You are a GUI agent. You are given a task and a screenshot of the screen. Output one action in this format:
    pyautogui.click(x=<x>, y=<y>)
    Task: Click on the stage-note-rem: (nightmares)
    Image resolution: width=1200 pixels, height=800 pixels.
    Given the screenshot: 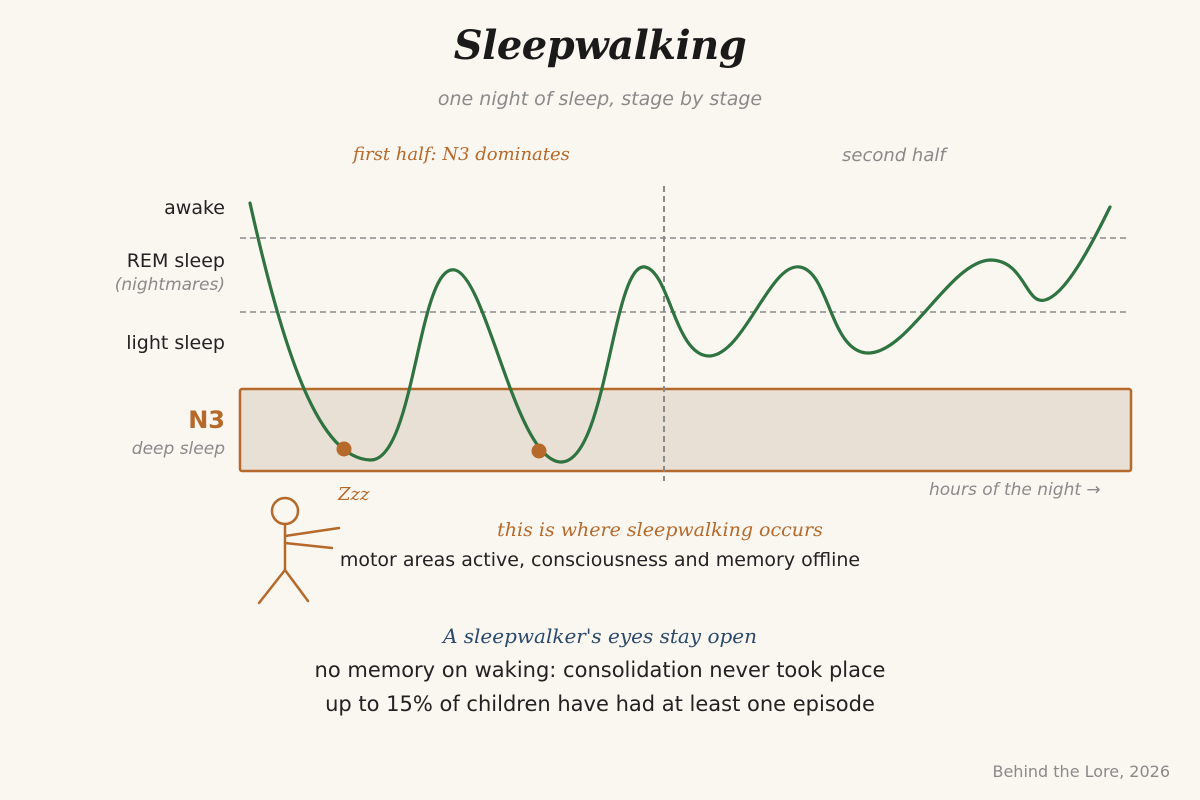 What is the action you would take?
    pyautogui.click(x=169, y=285)
    